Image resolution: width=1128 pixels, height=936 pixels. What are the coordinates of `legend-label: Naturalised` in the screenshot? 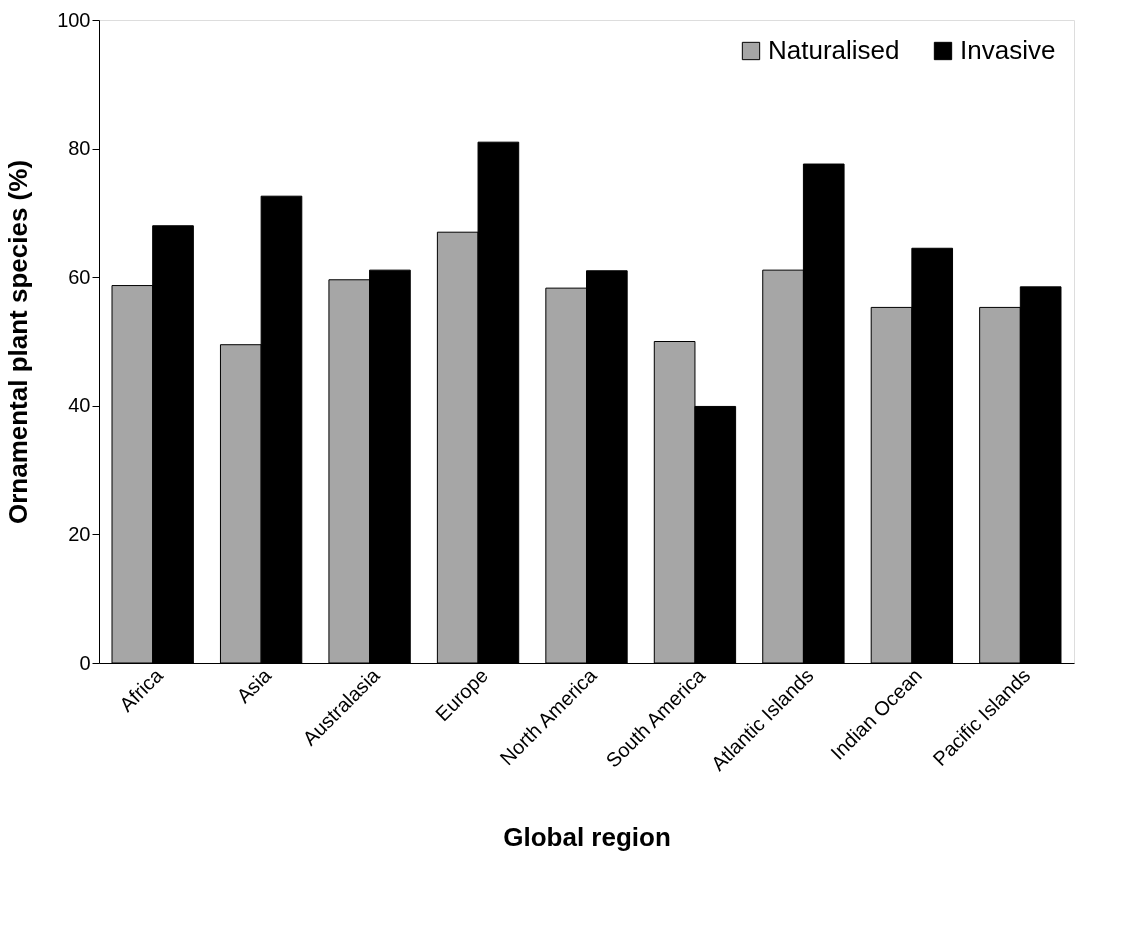 It's located at (834, 50).